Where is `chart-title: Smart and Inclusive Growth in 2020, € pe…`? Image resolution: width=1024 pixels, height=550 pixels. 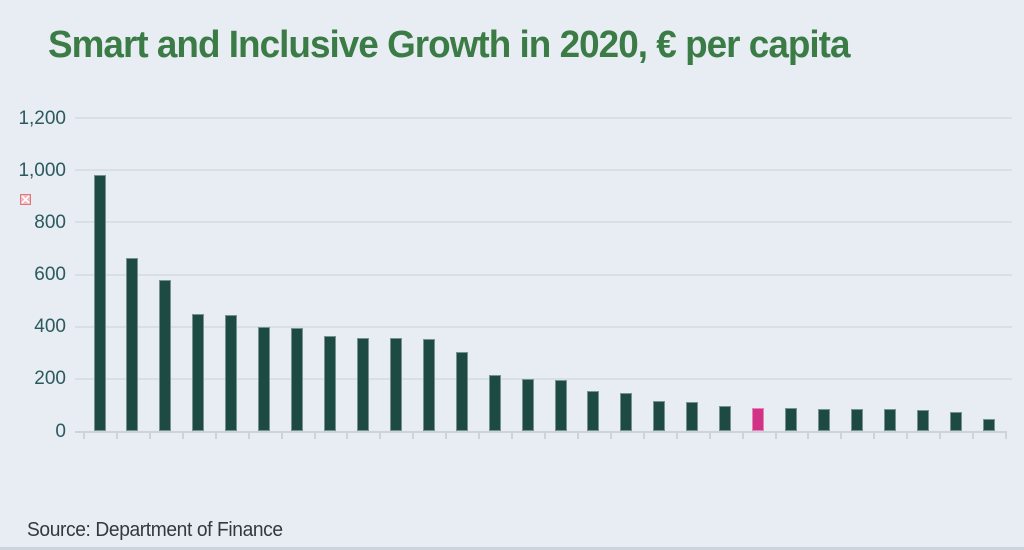 chart-title: Smart and Inclusive Growth in 2020, € pe… is located at coordinates (449, 45).